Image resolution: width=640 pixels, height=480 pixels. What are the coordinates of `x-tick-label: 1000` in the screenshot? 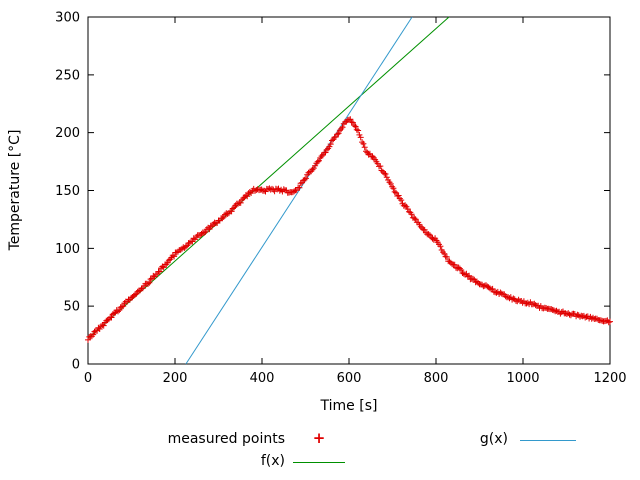 It's located at (522, 378).